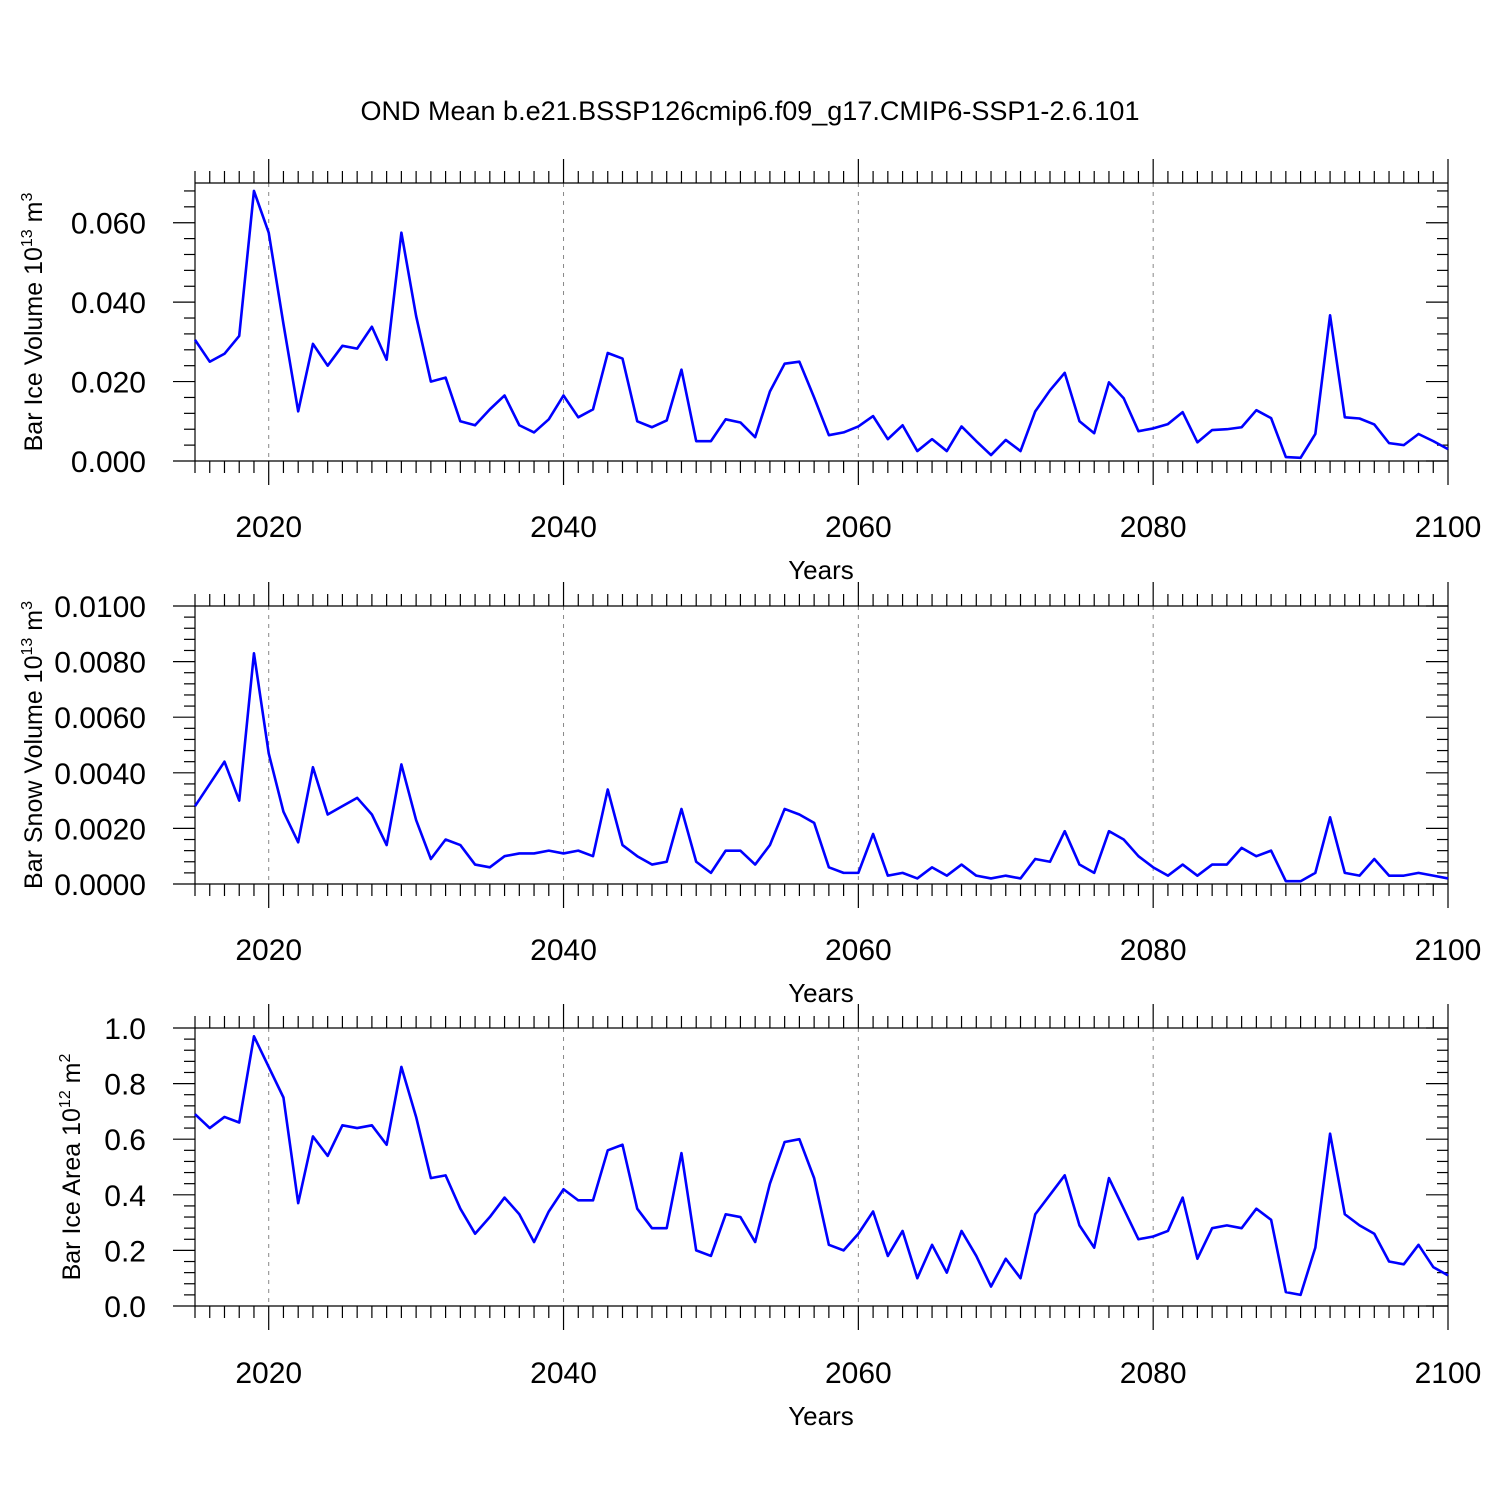  I want to click on y-tick-label: 0.0000, so click(100, 885).